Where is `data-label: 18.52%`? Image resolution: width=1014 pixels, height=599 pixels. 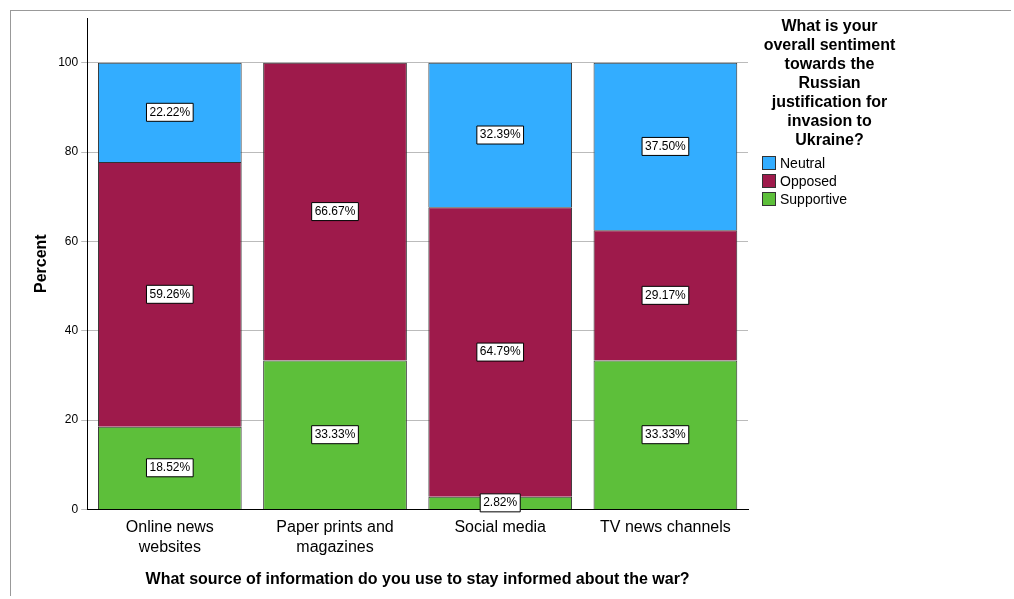 data-label: 18.52% is located at coordinates (170, 467).